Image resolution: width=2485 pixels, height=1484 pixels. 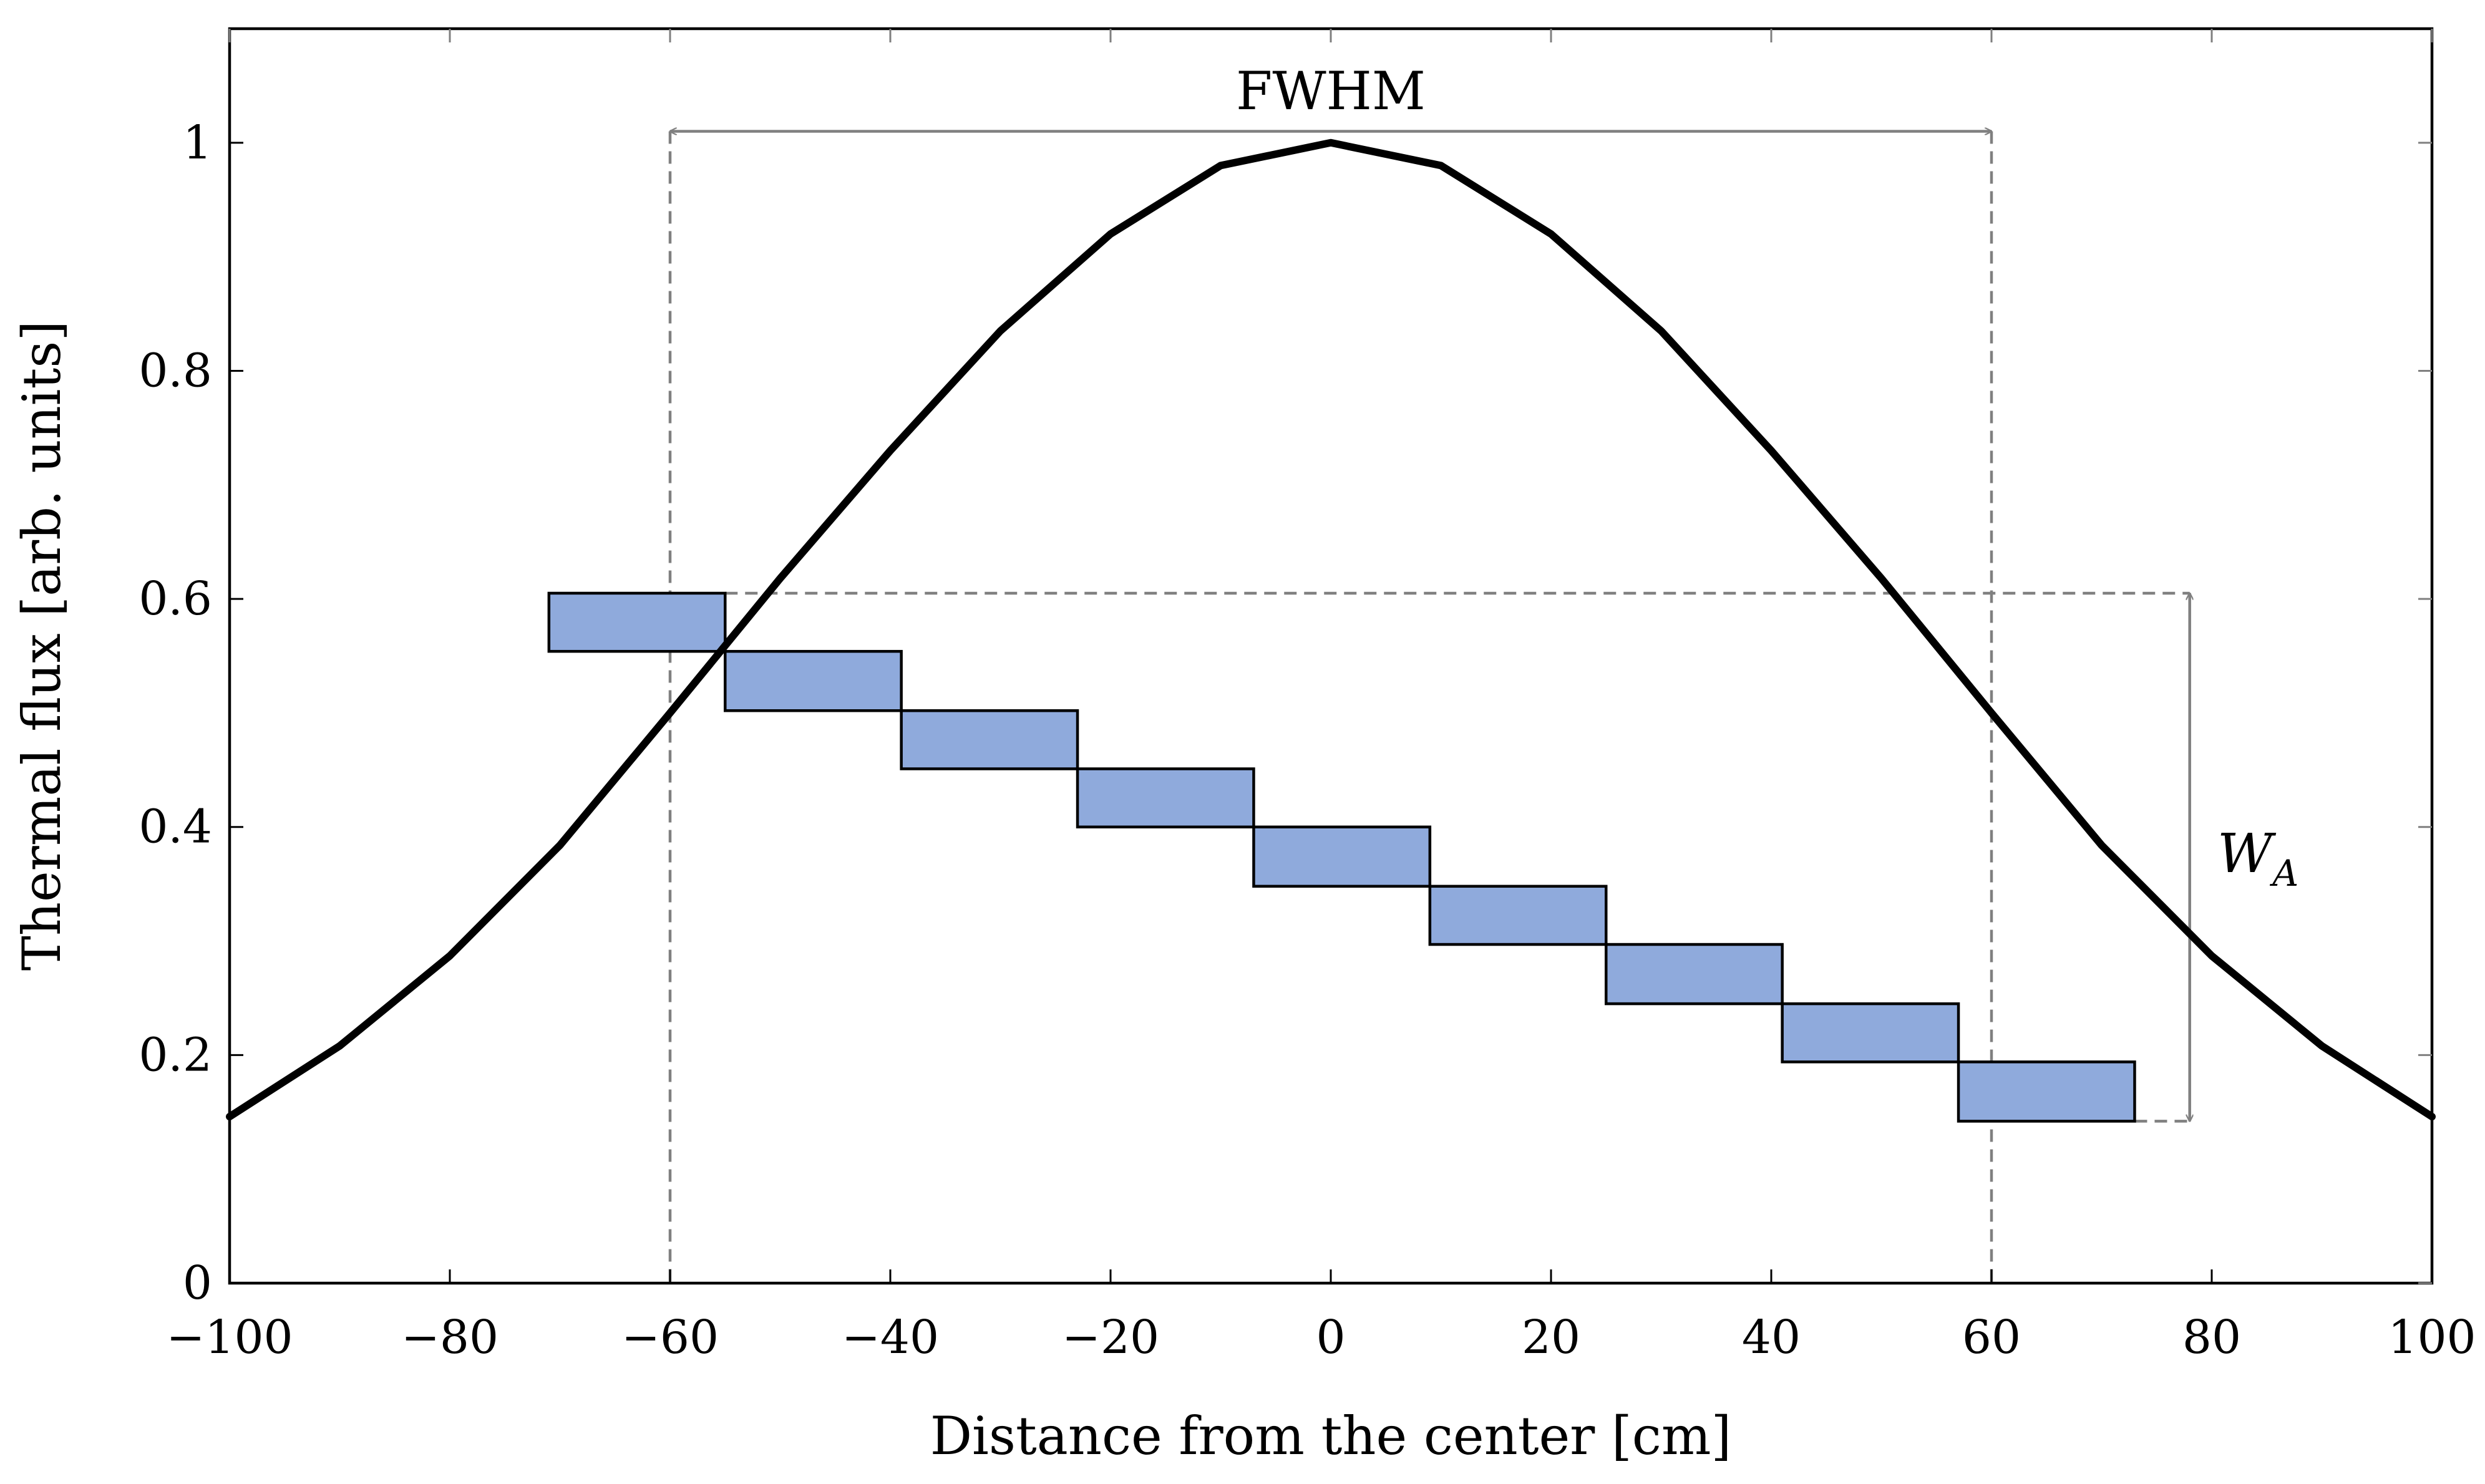 I want to click on x-tick-label: −80, so click(x=450, y=1337).